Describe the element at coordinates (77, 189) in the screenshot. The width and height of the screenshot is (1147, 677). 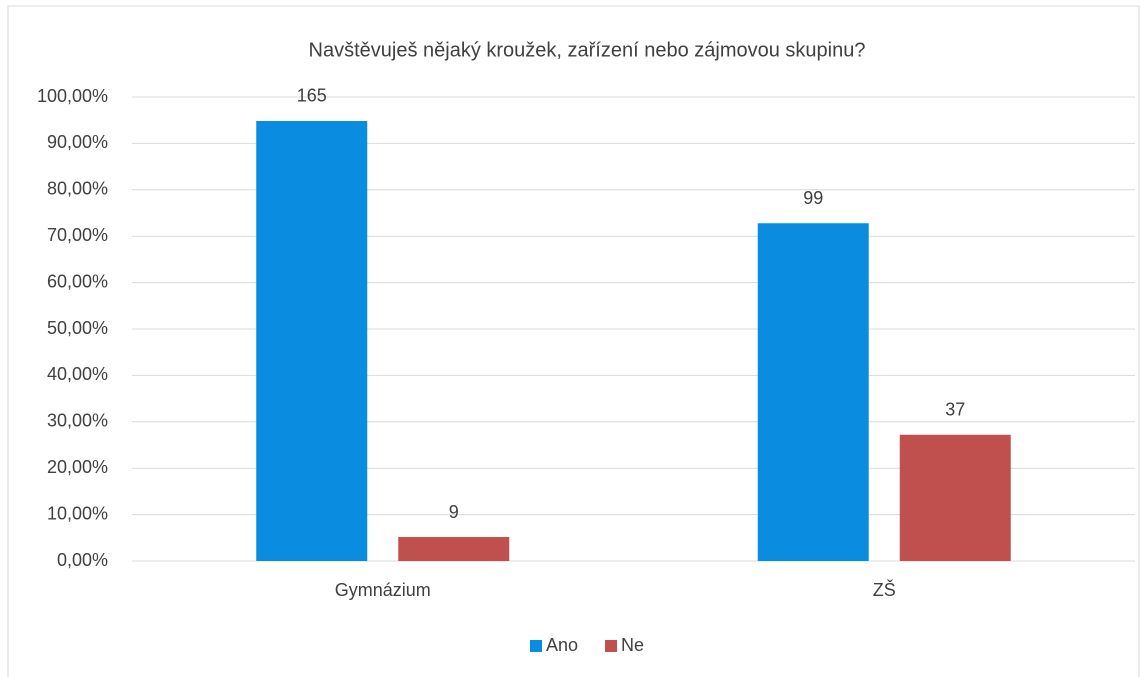
I see `y-tick-label: 80,00%` at that location.